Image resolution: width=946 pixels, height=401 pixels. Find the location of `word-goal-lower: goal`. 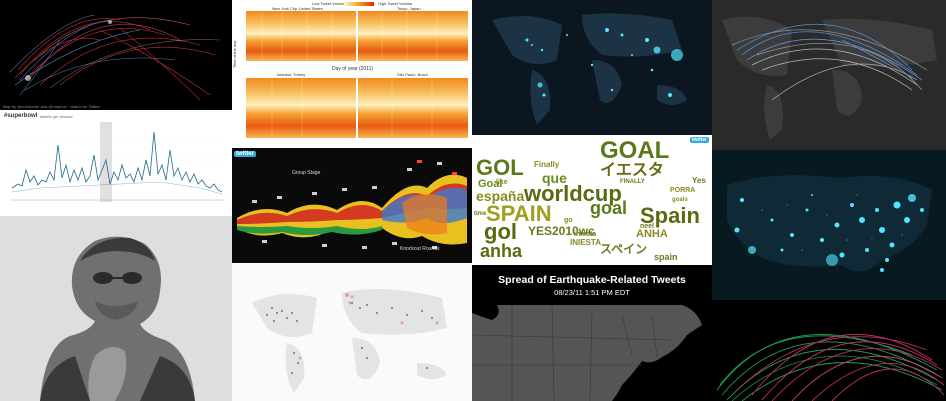

word-goal-lower: goal is located at coordinates (609, 208).